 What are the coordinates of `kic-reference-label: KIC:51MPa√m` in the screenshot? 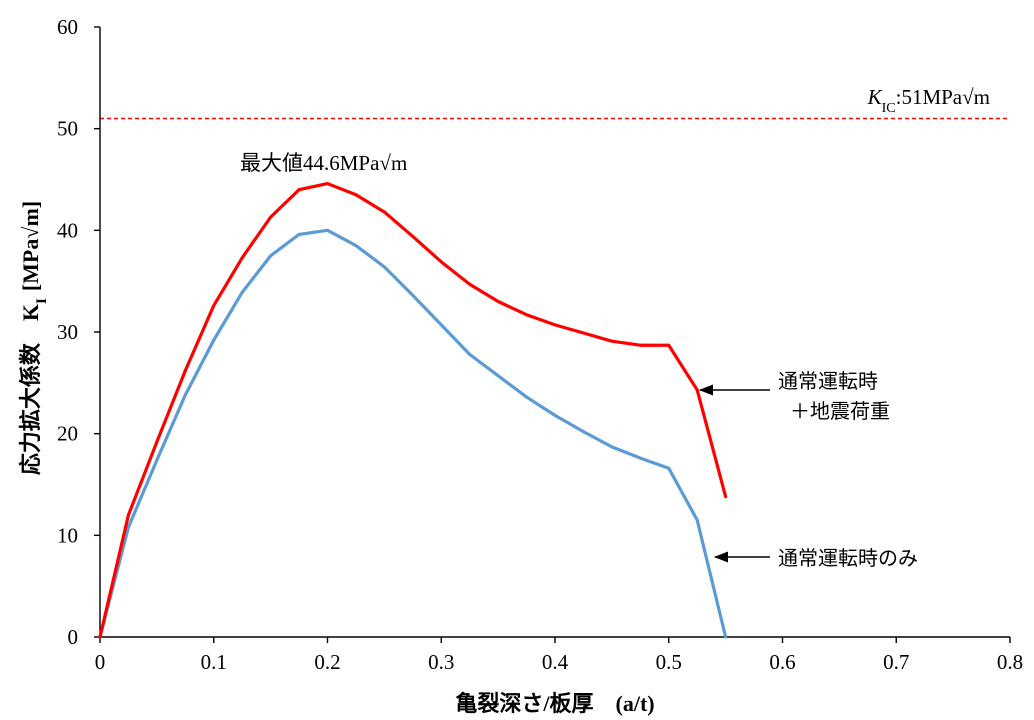 It's located at (928, 100).